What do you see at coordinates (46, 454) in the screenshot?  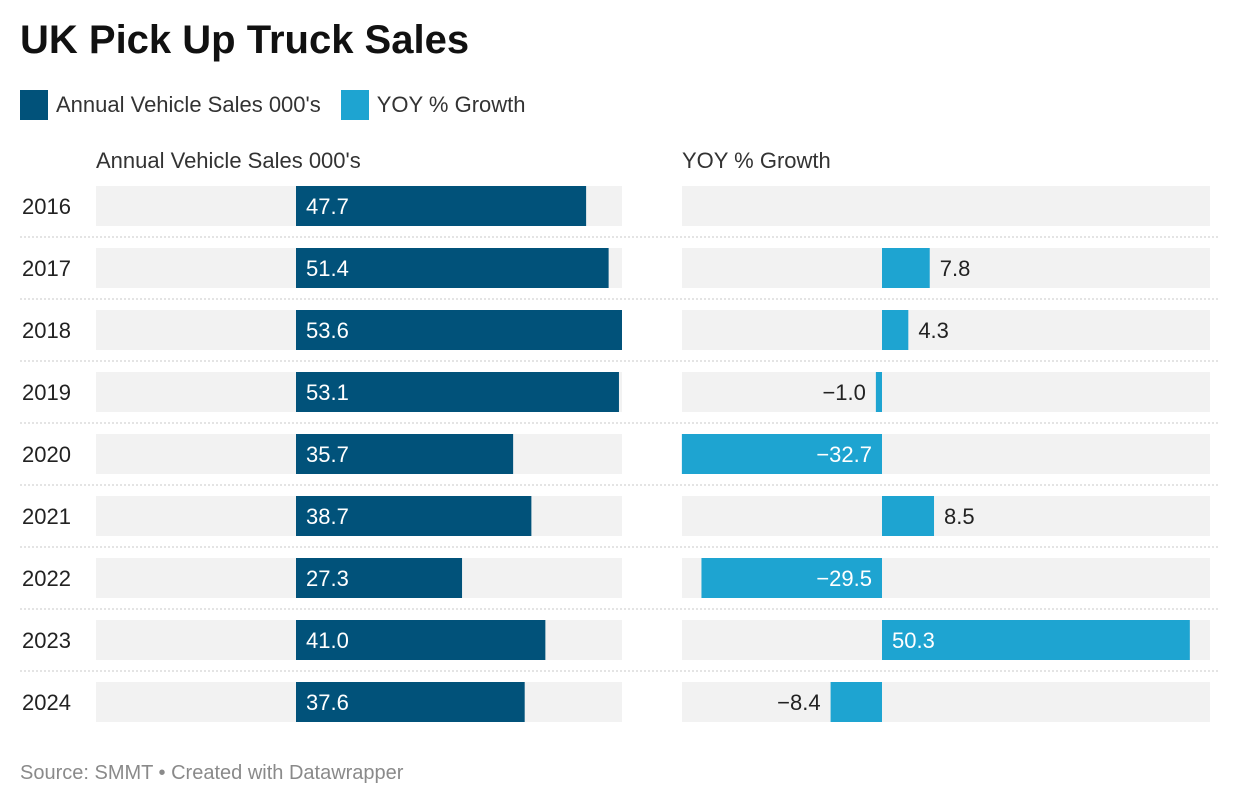 I see `category-label: 2020` at bounding box center [46, 454].